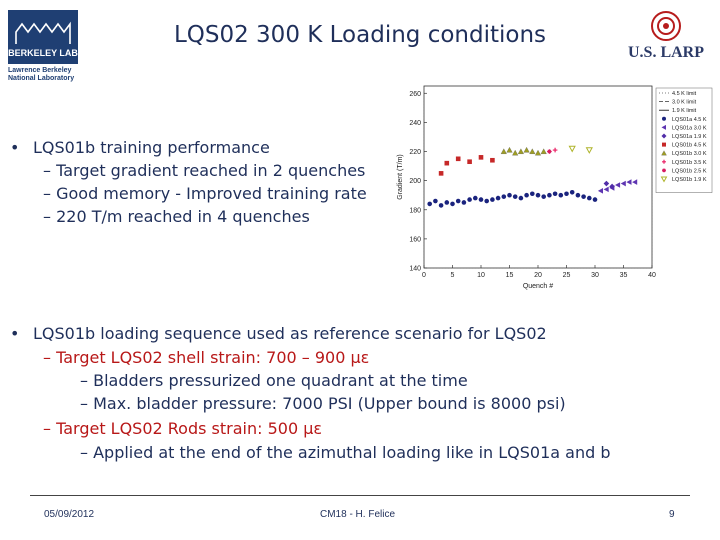  I want to click on legend-label: LQS01b 3.0 K, so click(689, 154).